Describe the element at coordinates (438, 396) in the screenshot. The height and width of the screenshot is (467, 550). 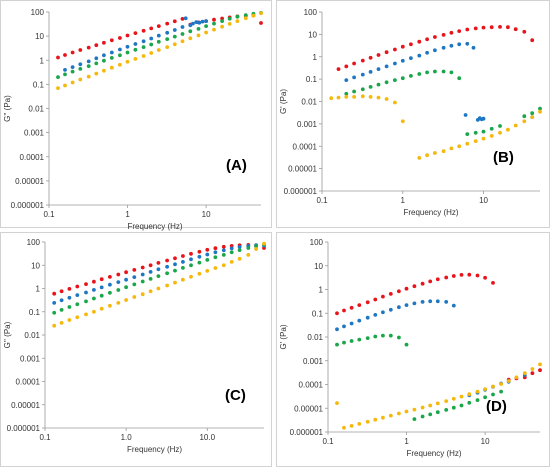
I see `series-yellow` at that location.